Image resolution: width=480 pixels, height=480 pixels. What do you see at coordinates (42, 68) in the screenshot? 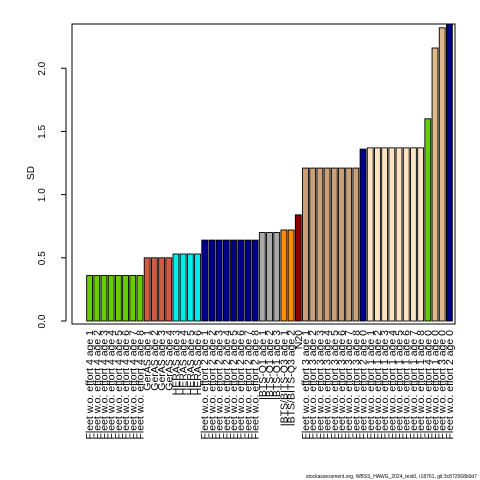
I see `y-tick-label: 2.0` at bounding box center [42, 68].